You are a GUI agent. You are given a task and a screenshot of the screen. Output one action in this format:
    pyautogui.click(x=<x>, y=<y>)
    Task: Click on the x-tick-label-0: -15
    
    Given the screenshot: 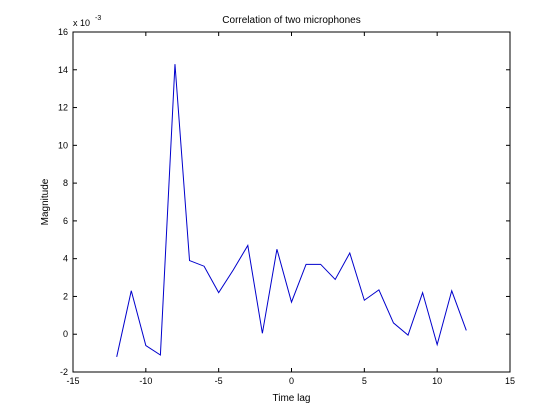 What is the action you would take?
    pyautogui.click(x=72, y=381)
    